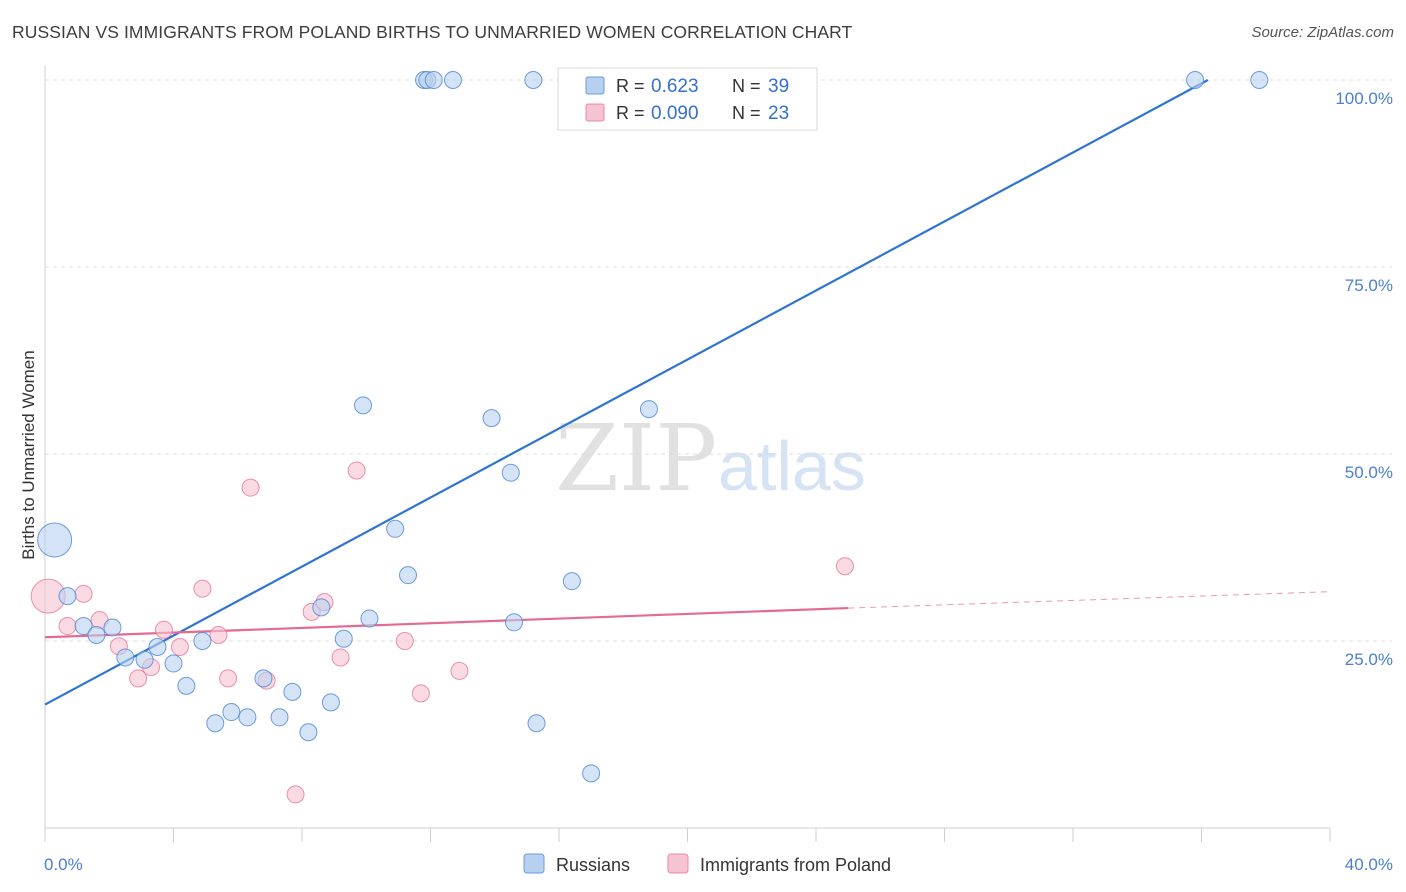 This screenshot has width=1406, height=892. I want to click on y-tick-label-2: 75.0%, so click(1369, 285).